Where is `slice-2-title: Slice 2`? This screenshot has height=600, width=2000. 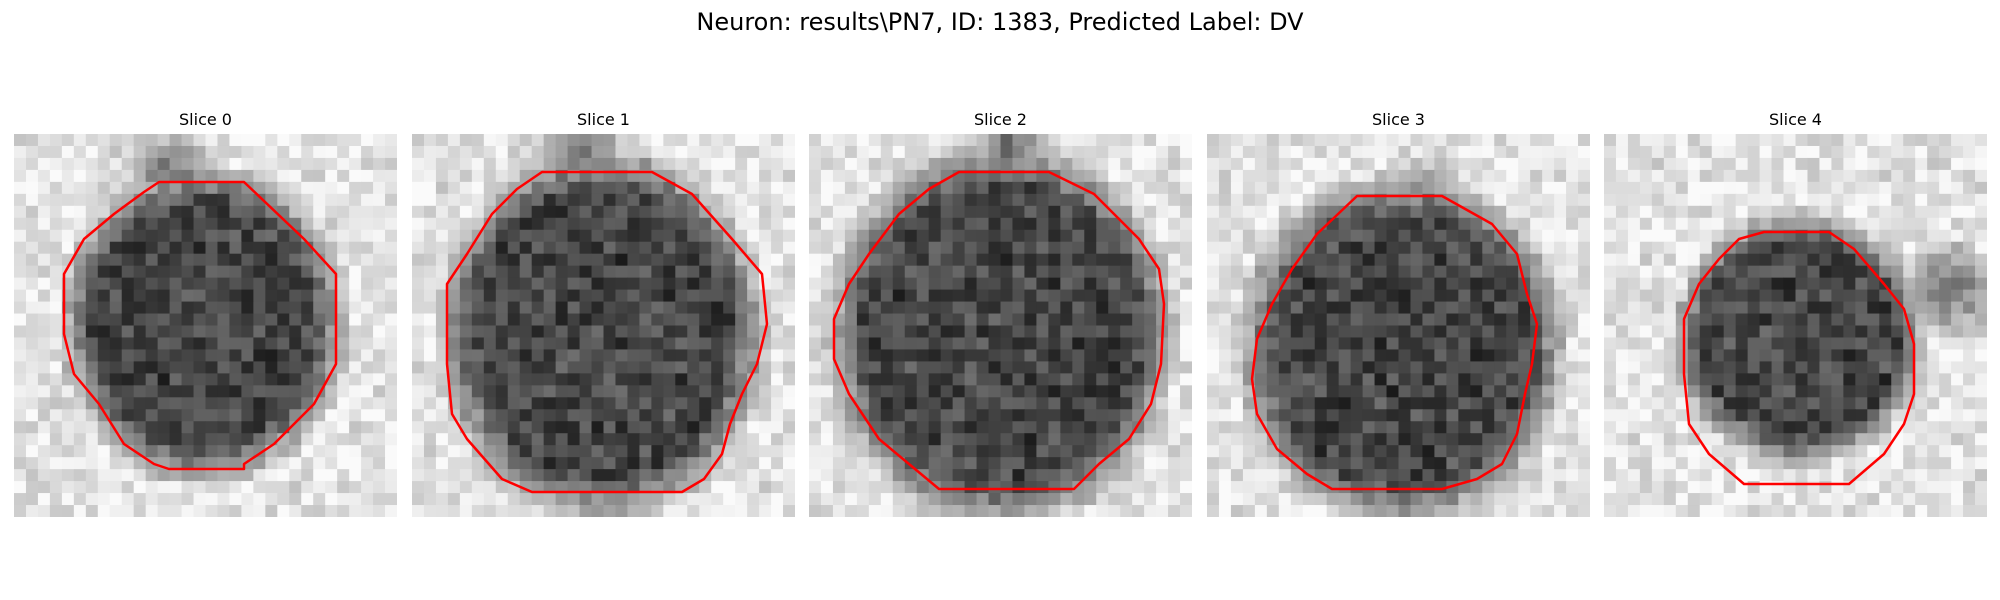 slice-2-title: Slice 2 is located at coordinates (1000, 119).